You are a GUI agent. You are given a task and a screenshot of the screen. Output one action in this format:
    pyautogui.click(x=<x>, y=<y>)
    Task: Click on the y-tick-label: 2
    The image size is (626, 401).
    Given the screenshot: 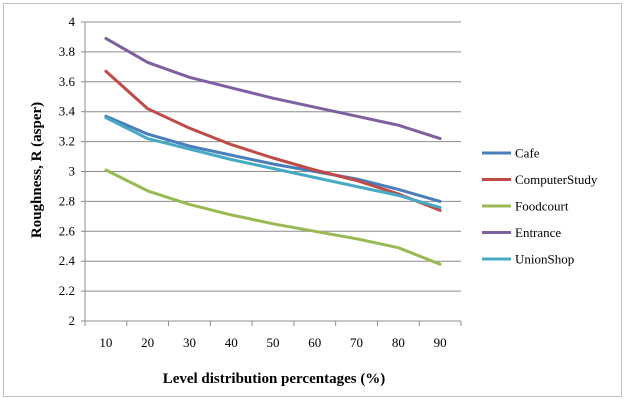 What is the action you would take?
    pyautogui.click(x=72, y=320)
    